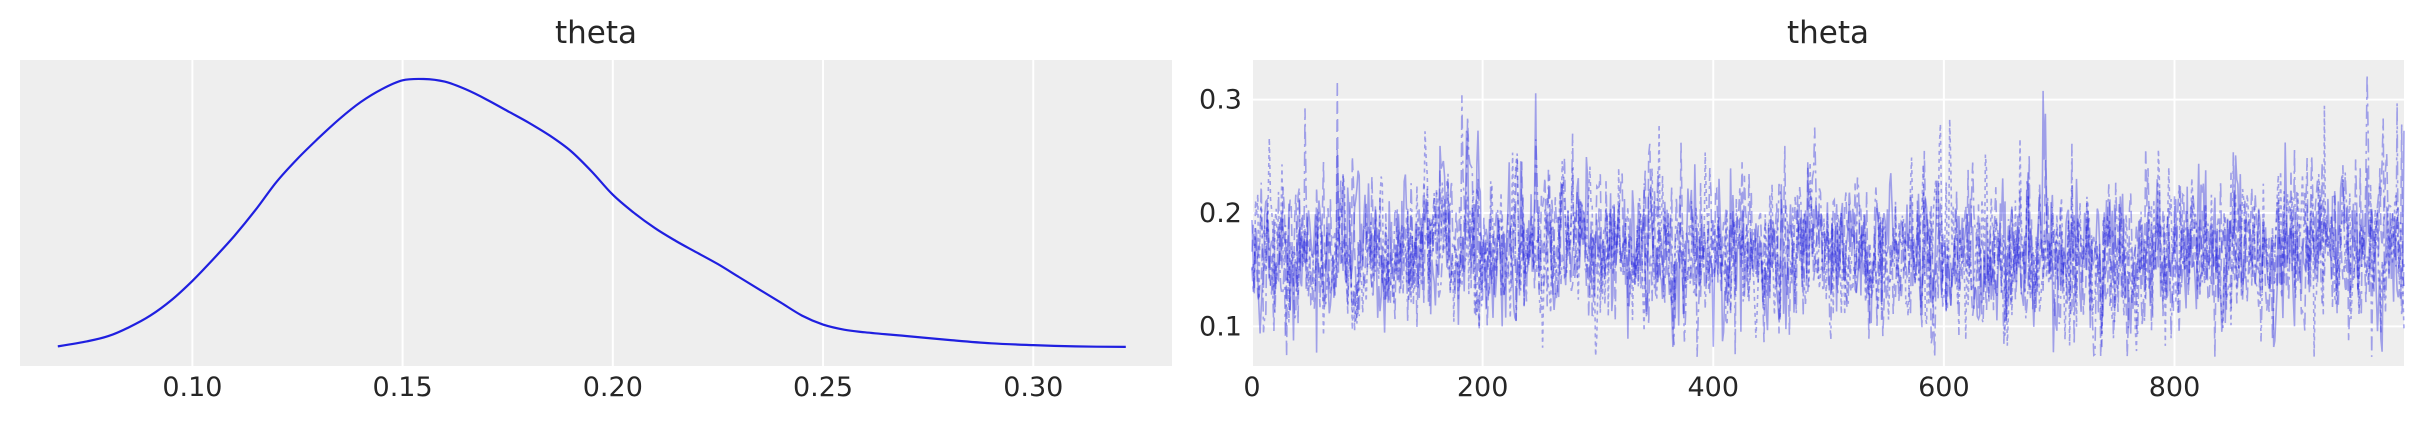 Image resolution: width=2423 pixels, height=423 pixels. I want to click on density-x-tick-label: 0.15, so click(403, 387).